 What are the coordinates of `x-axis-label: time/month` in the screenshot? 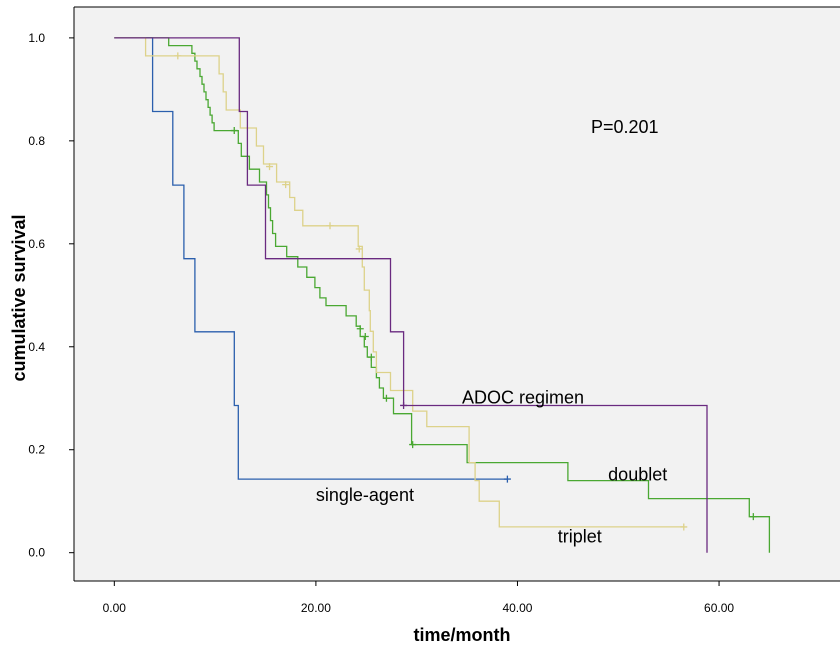 It's located at (462, 635).